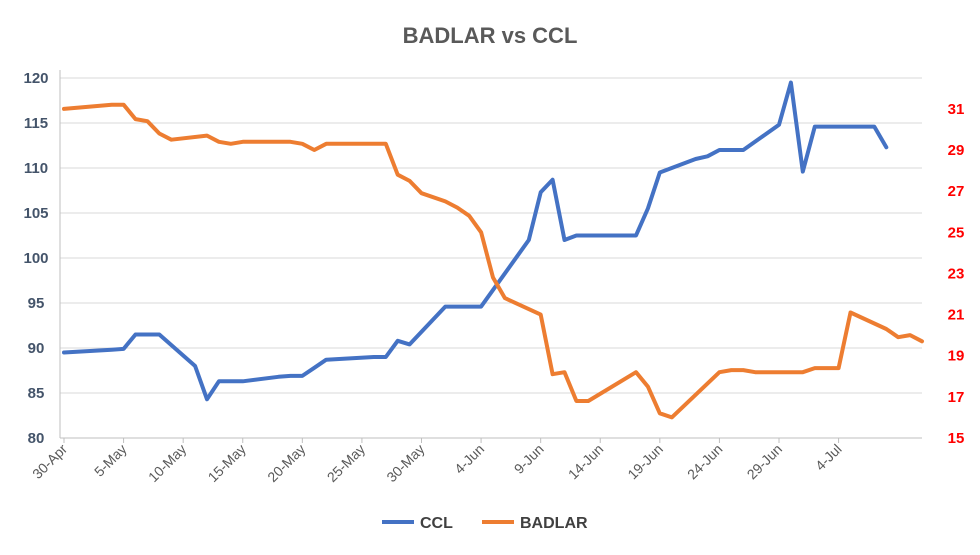  Describe the element at coordinates (705, 462) in the screenshot. I see `x-tick-label: 24-Jun` at that location.